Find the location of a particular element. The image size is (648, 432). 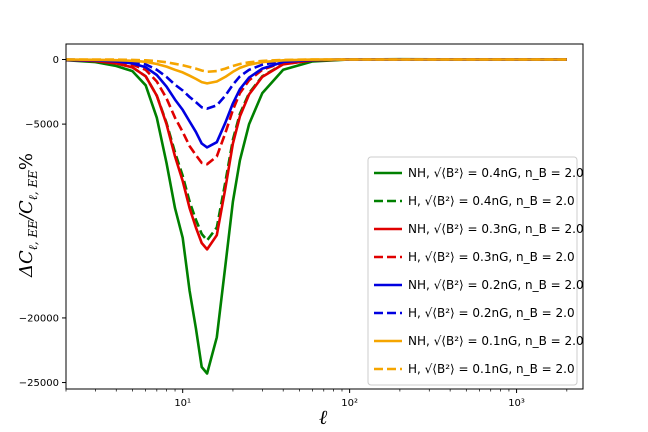

legend-label: H, √⟨B²⟩ = 0.4nG, n_B = 2.0 is located at coordinates (491, 201).